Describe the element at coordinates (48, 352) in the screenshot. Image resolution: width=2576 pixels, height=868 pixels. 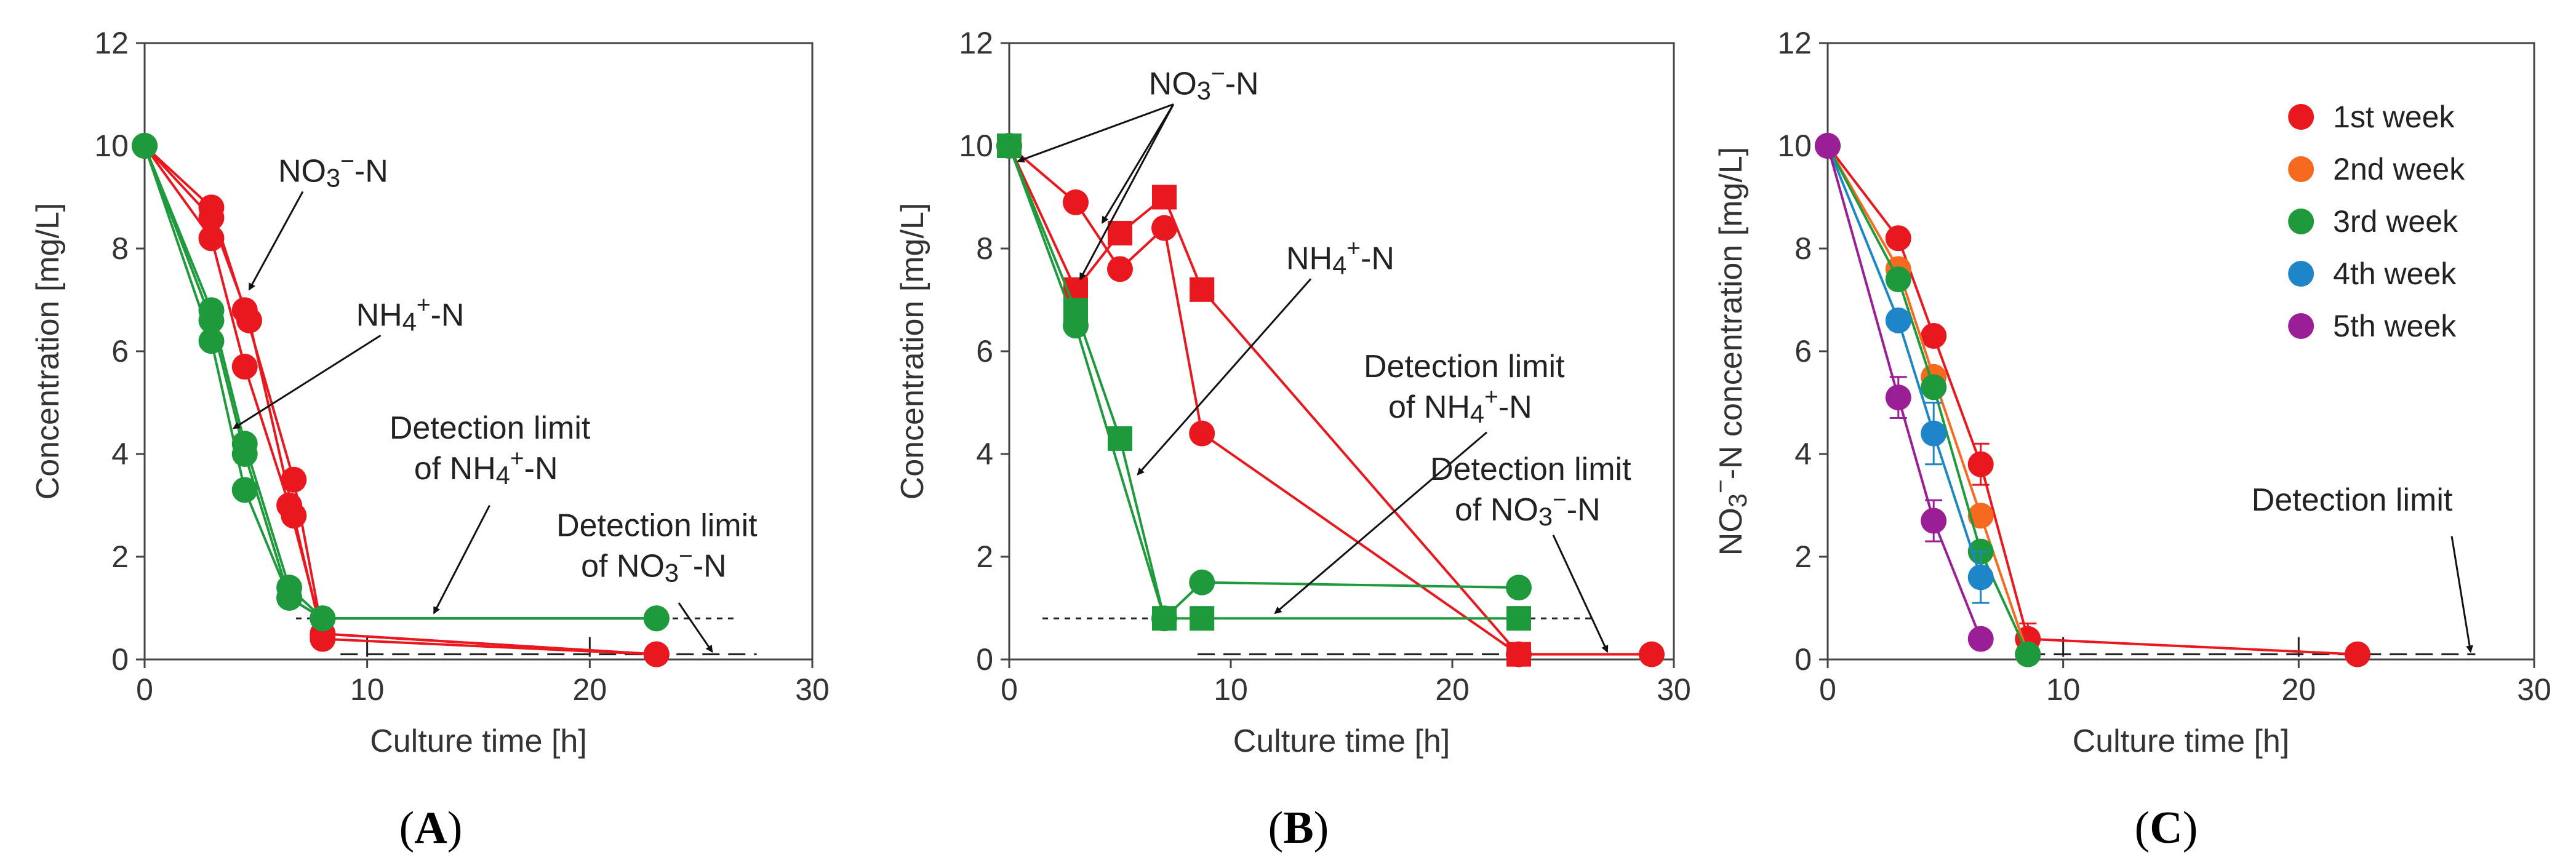
I see `y-axis-label: Concentration [mg/L]` at that location.